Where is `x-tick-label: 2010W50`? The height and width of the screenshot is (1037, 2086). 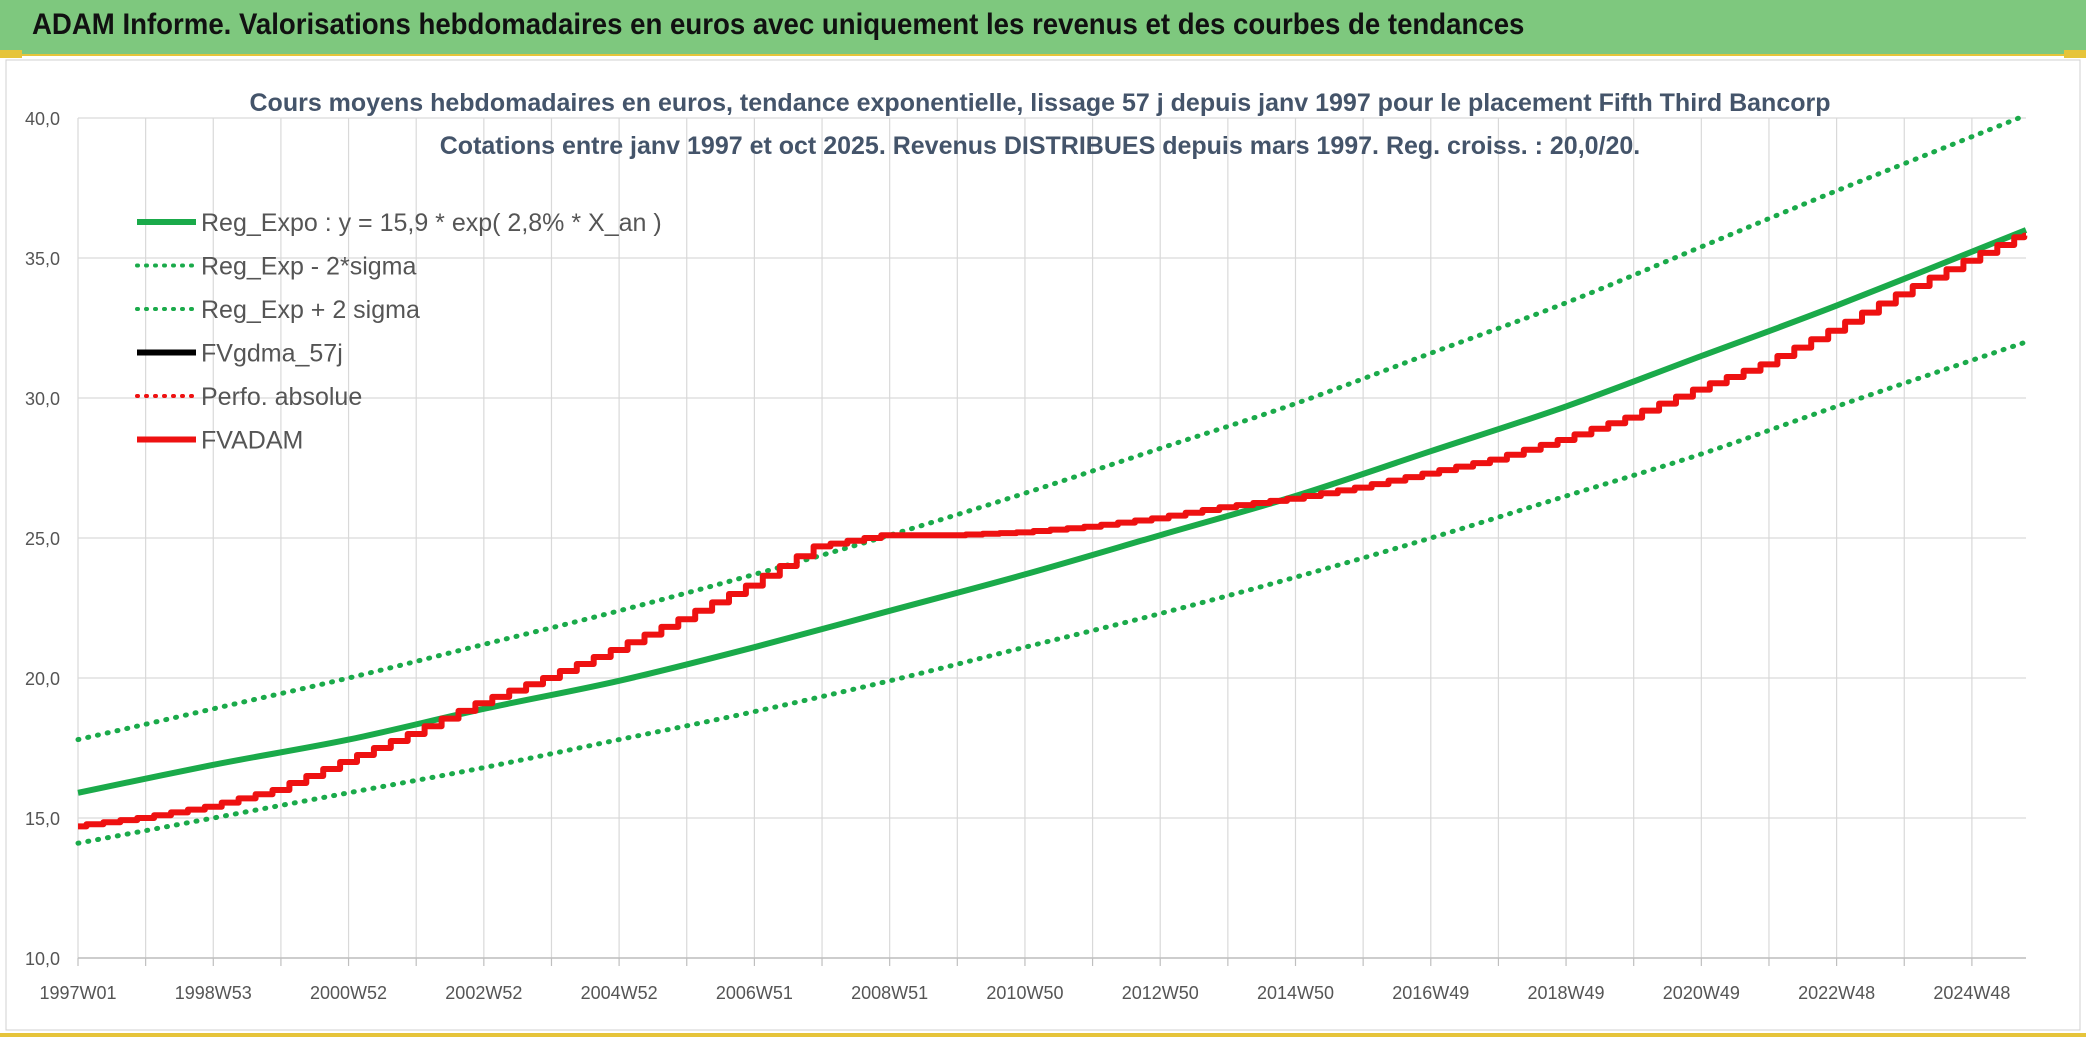 x-tick-label: 2010W50 is located at coordinates (1024, 993).